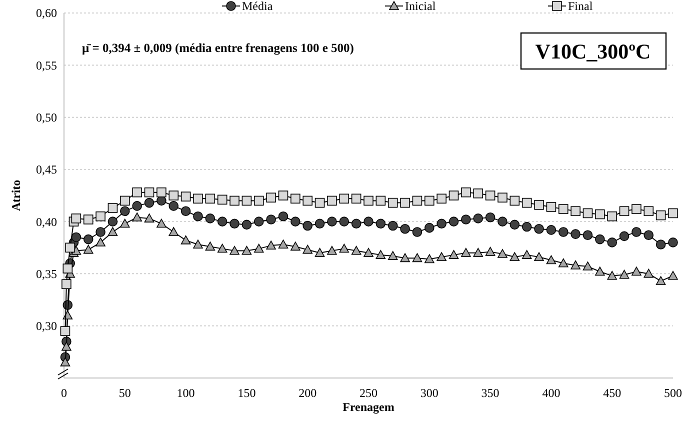 Image resolution: width=688 pixels, height=421 pixels. I want to click on y-tick-label: 0,45, so click(46, 169).